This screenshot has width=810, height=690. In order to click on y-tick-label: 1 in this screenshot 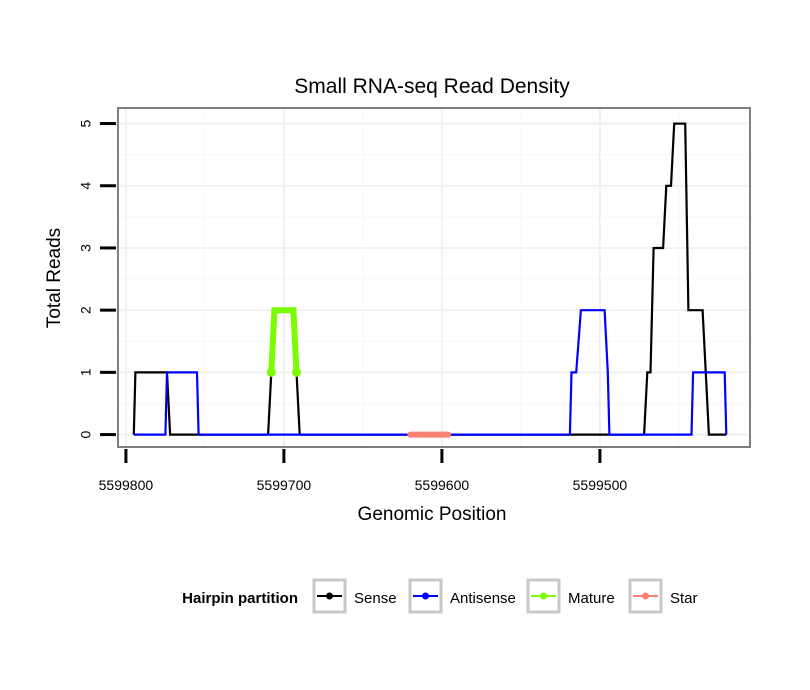, I will do `click(86, 372)`.